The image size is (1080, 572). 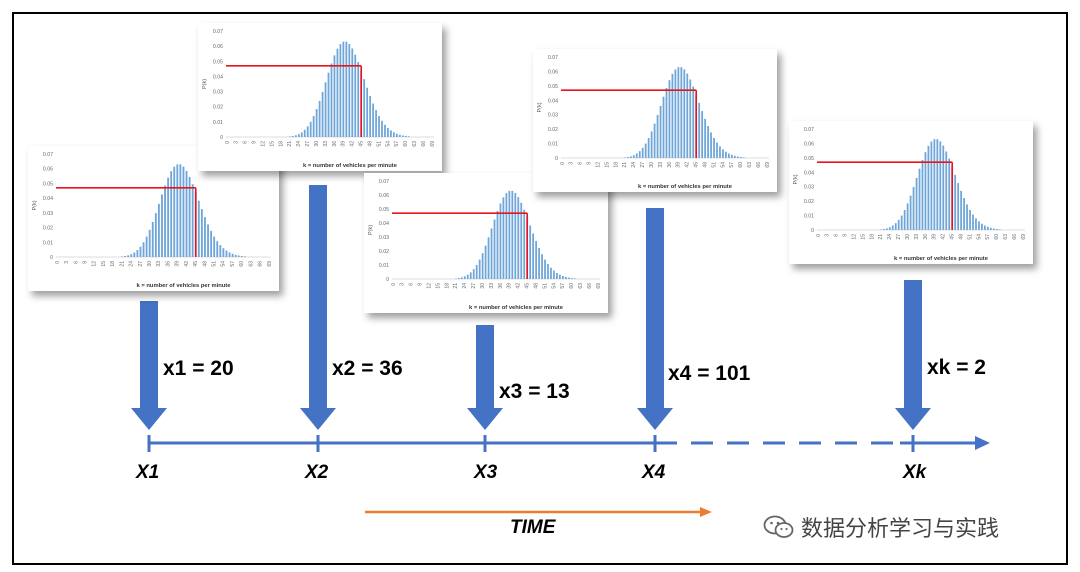 What do you see at coordinates (421, 284) in the screenshot?
I see `x-tick-label: 9` at bounding box center [421, 284].